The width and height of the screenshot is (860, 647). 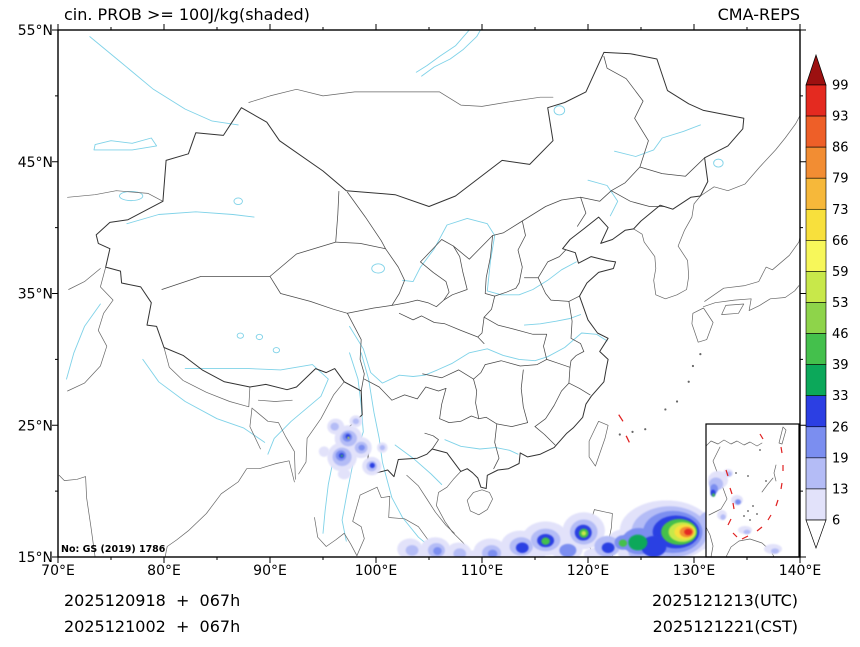 What do you see at coordinates (58, 571) in the screenshot?
I see `lon-tick-label: 70°E` at bounding box center [58, 571].